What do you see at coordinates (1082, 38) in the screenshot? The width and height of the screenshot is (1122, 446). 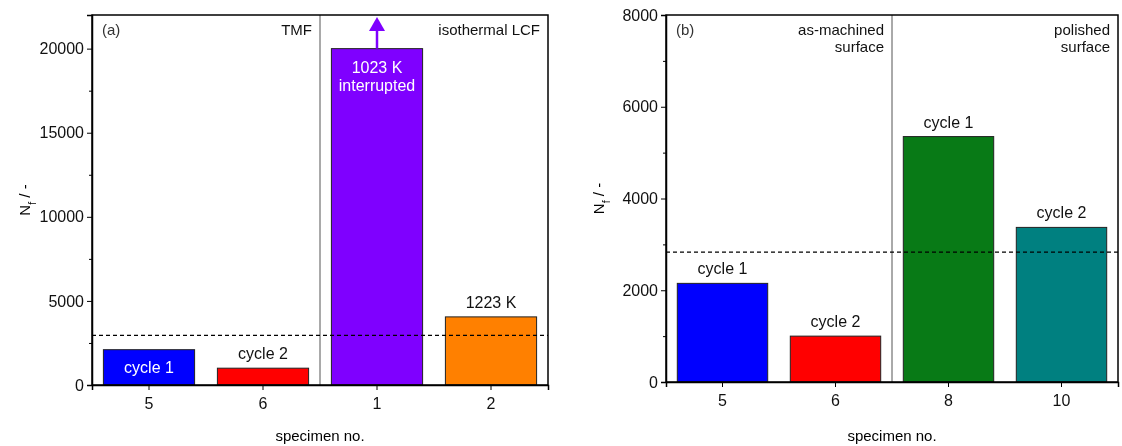 I see `annotation: polished surface` at bounding box center [1082, 38].